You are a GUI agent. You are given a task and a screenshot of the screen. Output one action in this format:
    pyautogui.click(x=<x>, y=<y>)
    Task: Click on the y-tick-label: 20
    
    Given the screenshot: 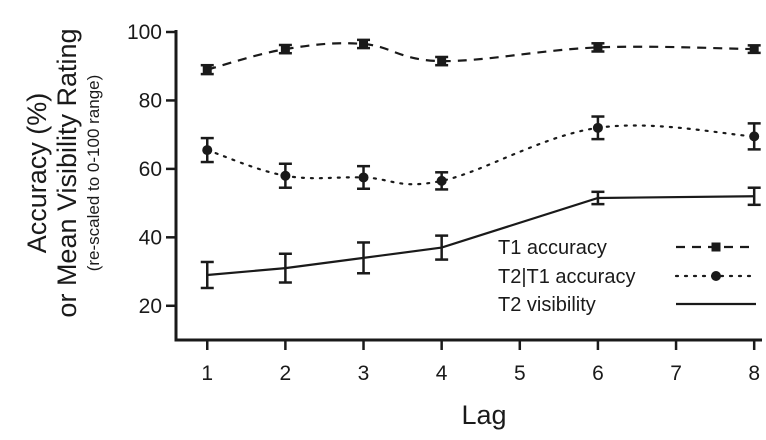 What is the action you would take?
    pyautogui.click(x=150, y=306)
    